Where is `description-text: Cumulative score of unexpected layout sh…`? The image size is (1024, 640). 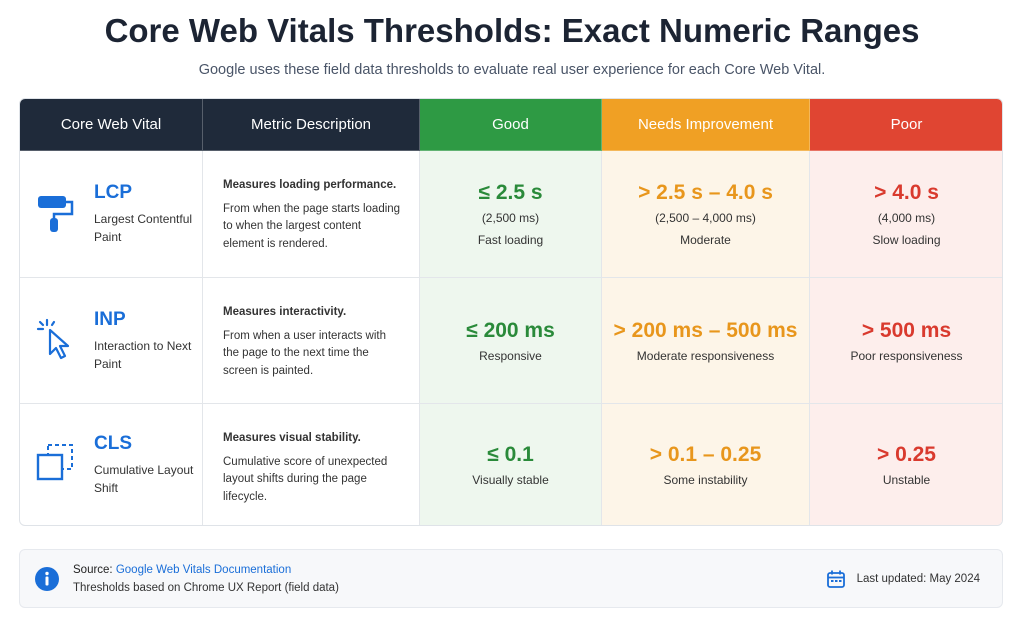 description-text: Cumulative score of unexpected layout sh… is located at coordinates (305, 479).